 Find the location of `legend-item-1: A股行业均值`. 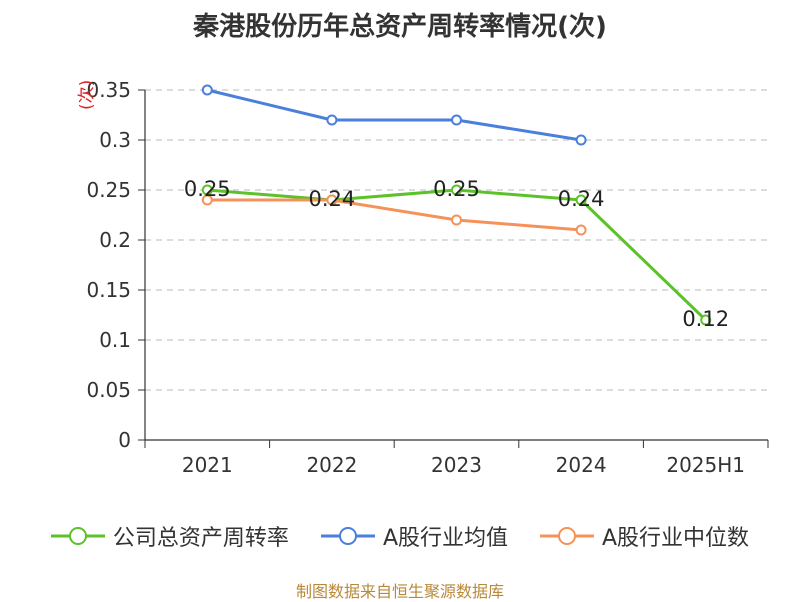

legend-item-1: A股行业均值 is located at coordinates (414, 536).